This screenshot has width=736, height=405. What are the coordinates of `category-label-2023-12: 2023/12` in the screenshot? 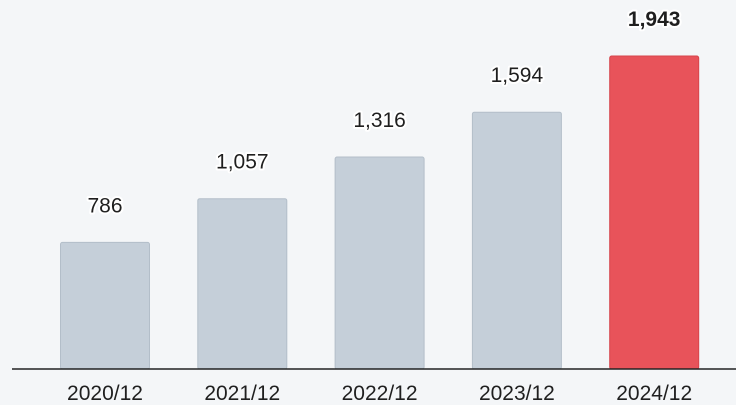 It's located at (517, 393).